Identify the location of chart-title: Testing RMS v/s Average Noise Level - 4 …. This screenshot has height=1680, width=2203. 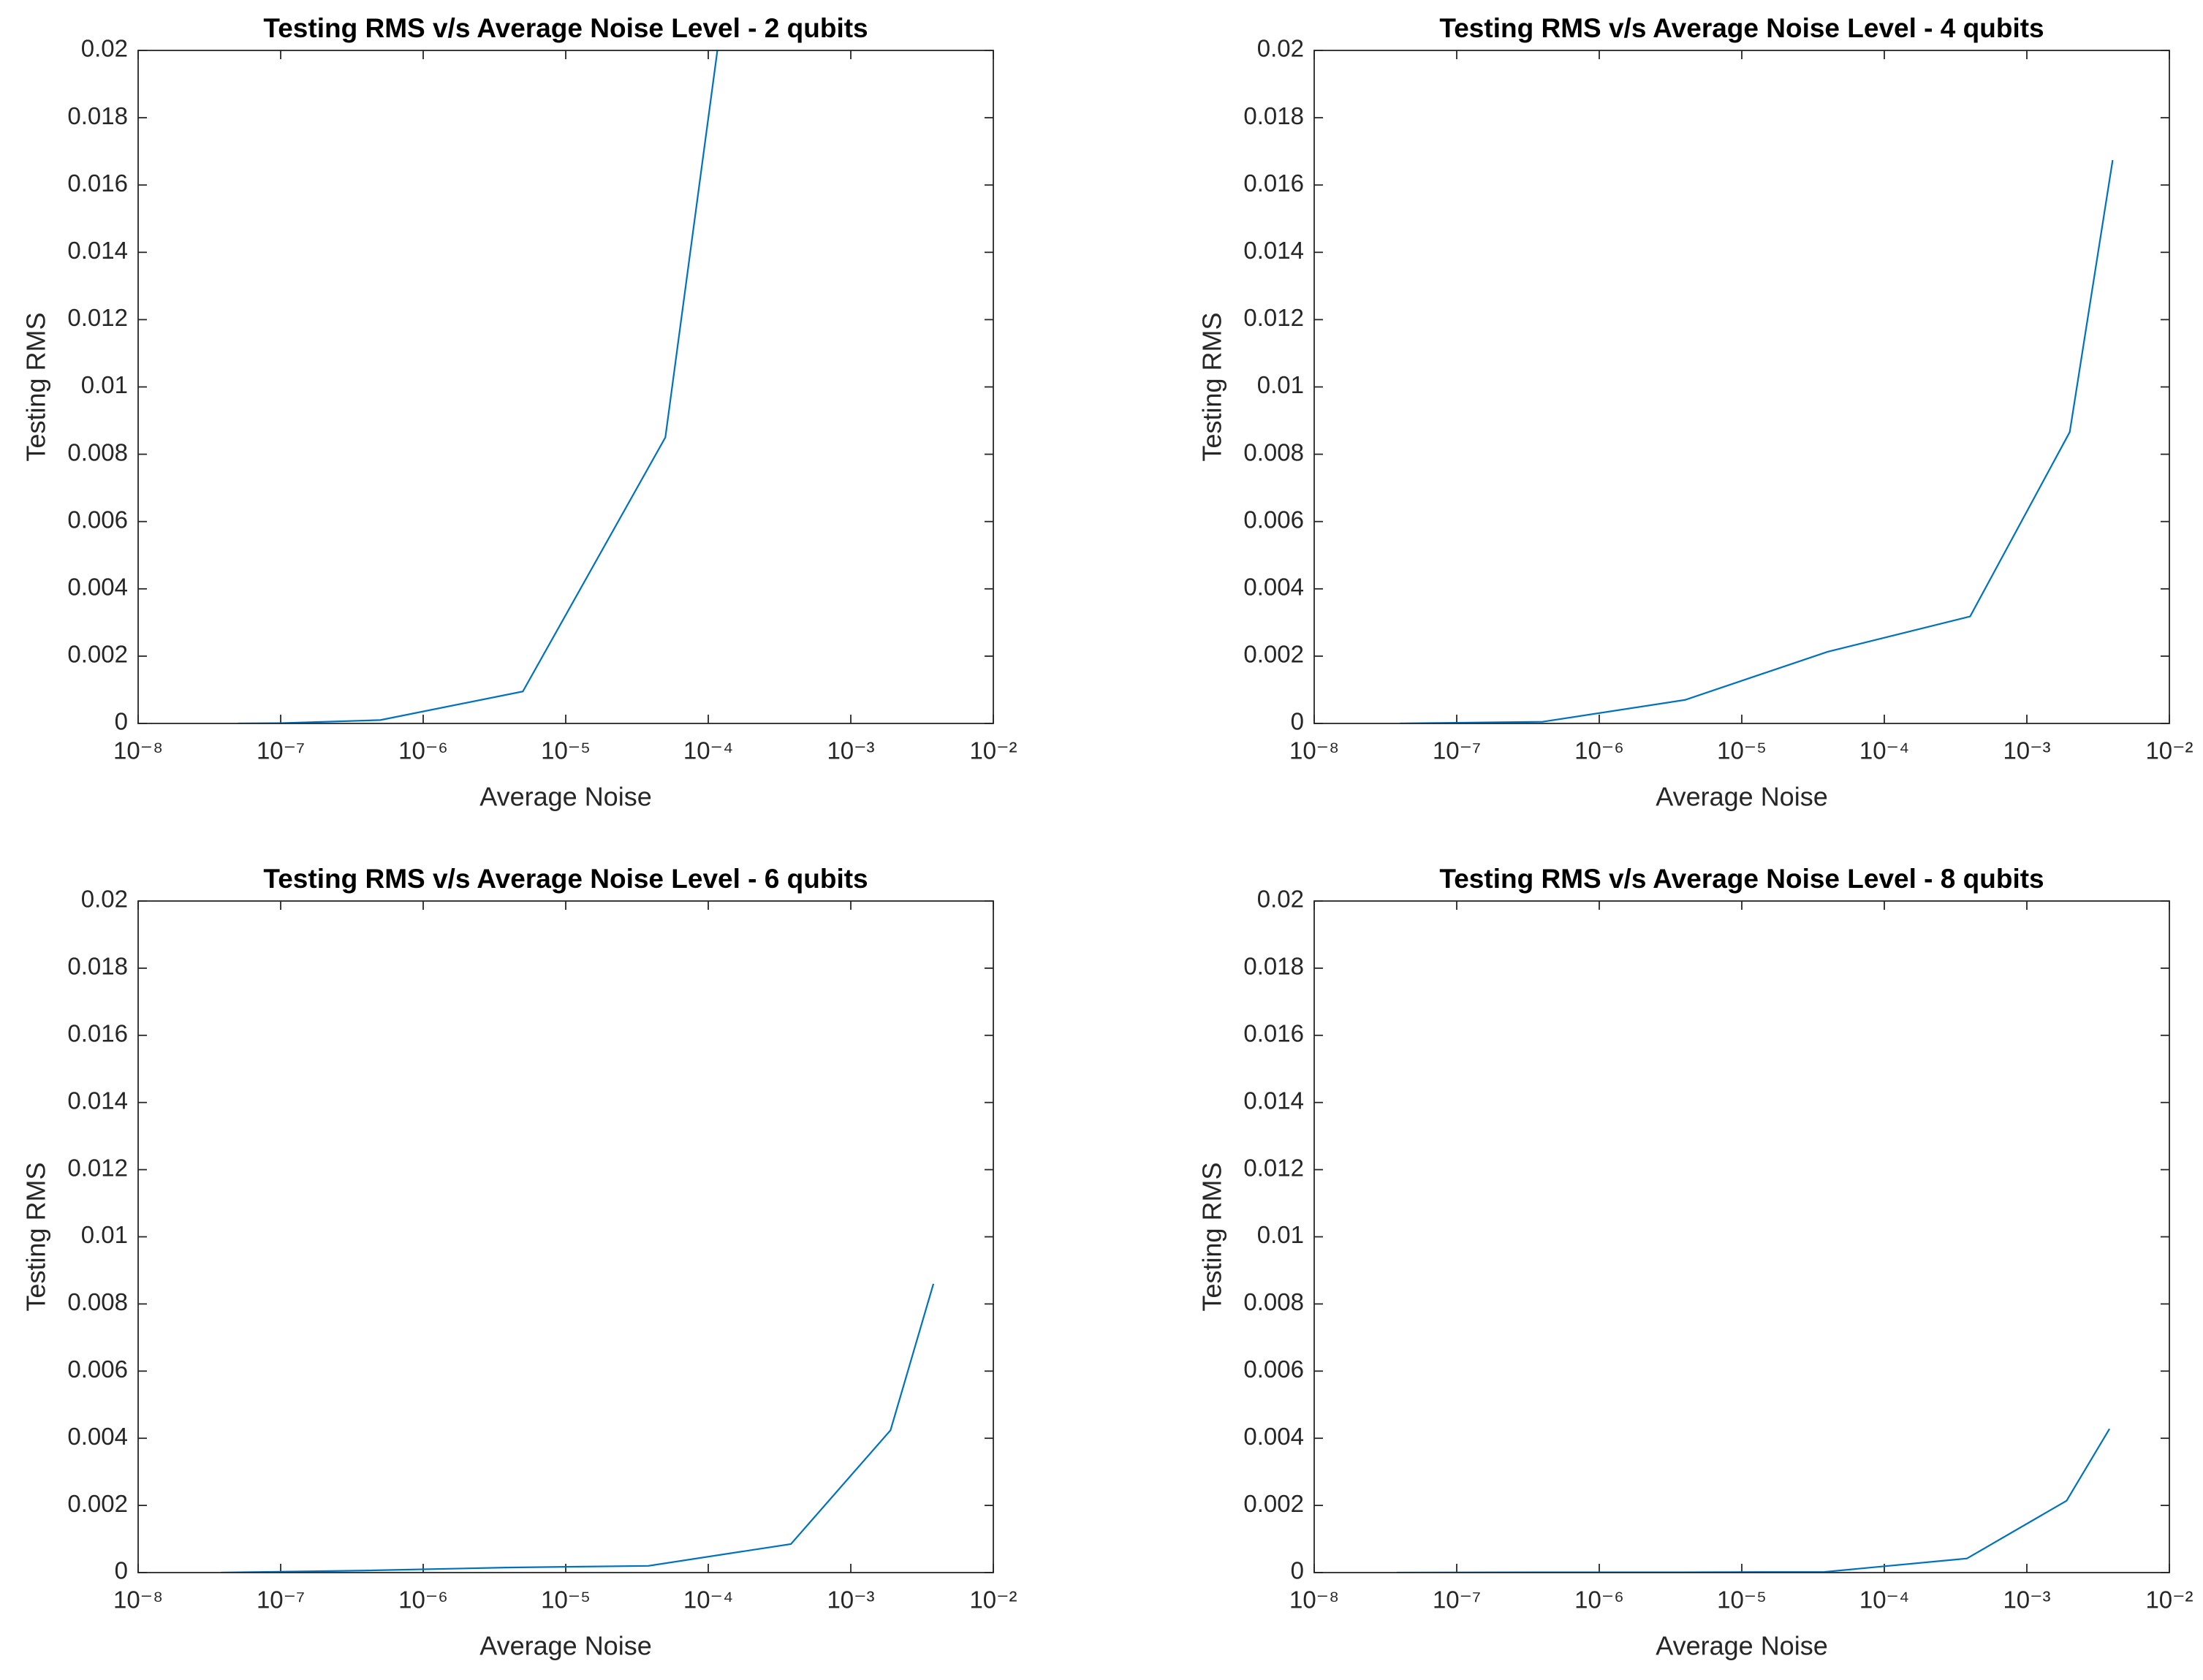
(1741, 28).